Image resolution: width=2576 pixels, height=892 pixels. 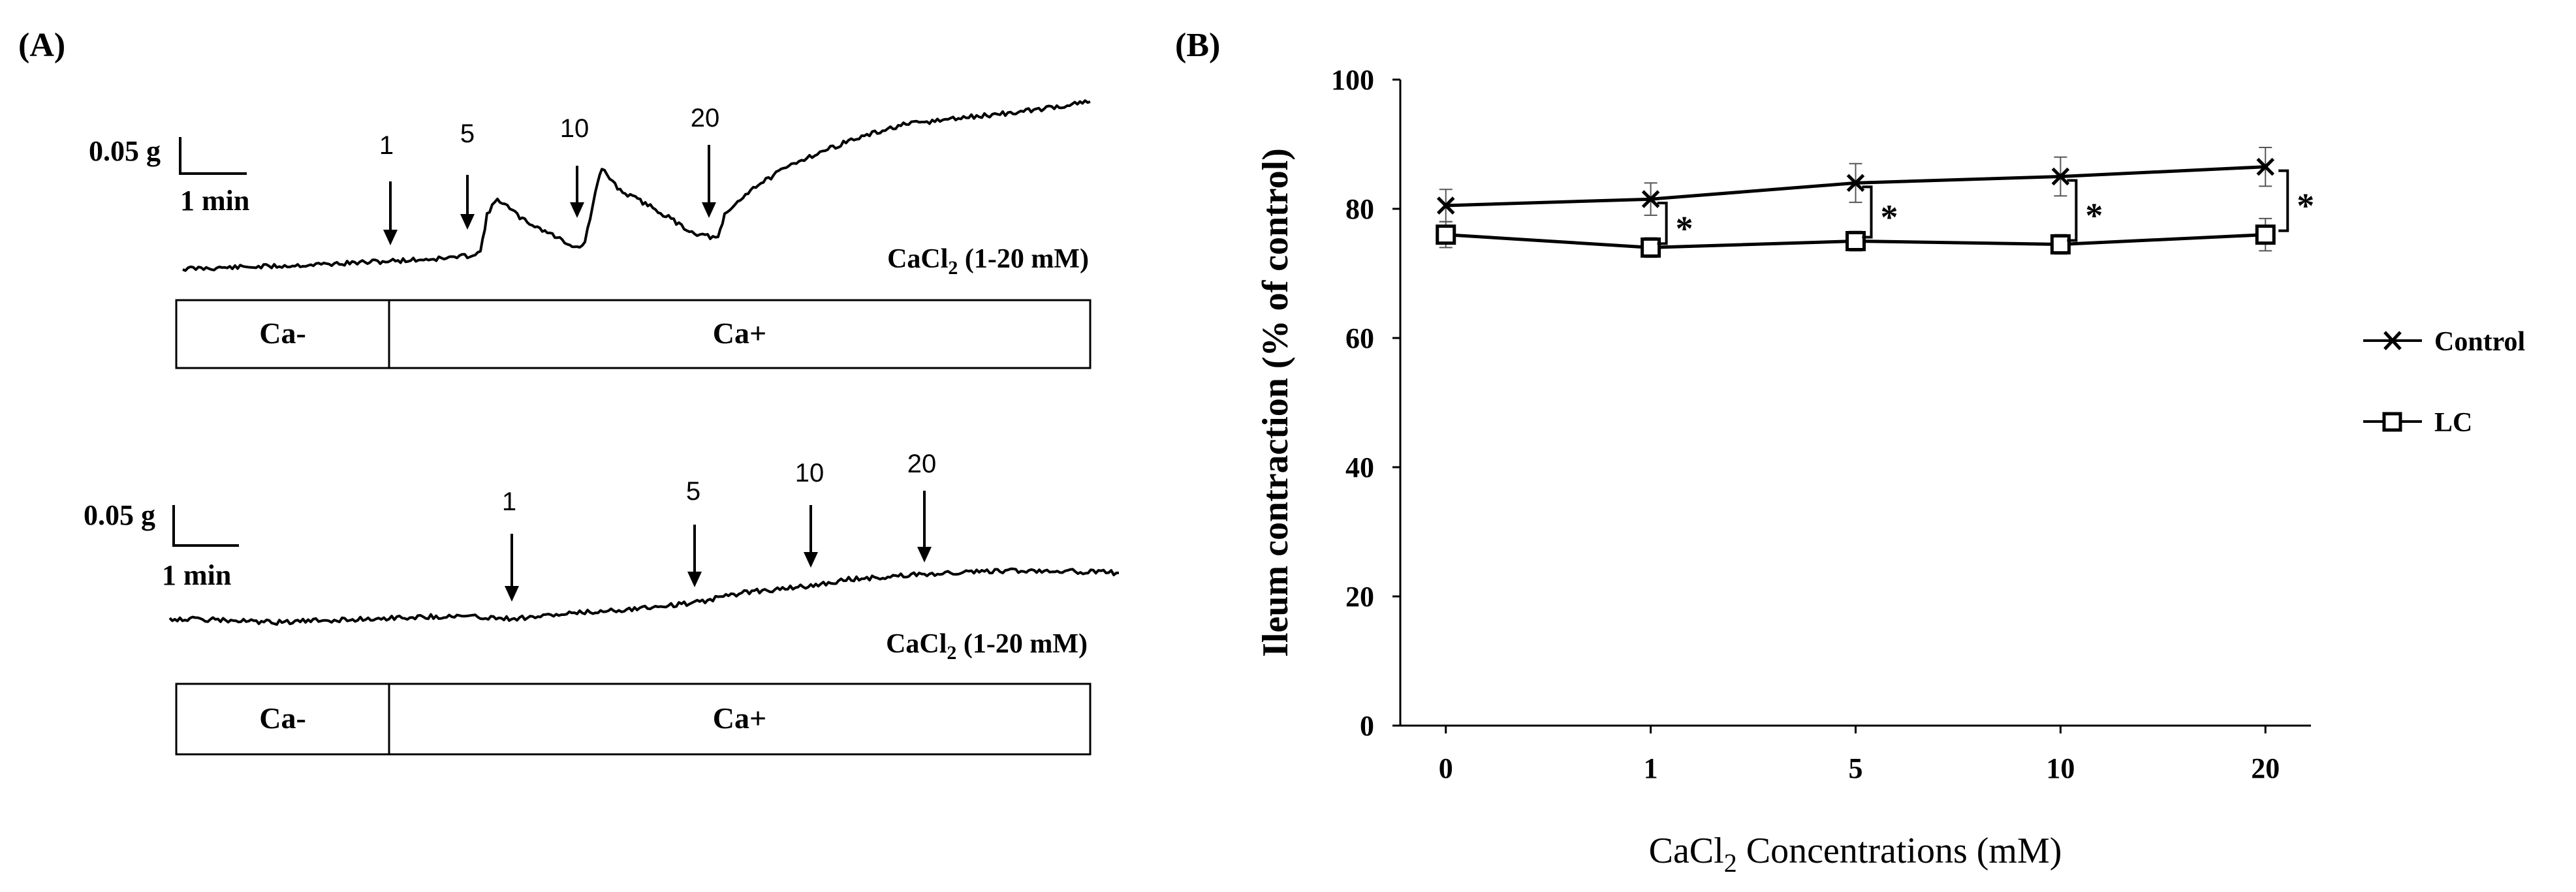 What do you see at coordinates (1275, 402) in the screenshot?
I see `y-axis-title: Ileum contraction (% of control)` at bounding box center [1275, 402].